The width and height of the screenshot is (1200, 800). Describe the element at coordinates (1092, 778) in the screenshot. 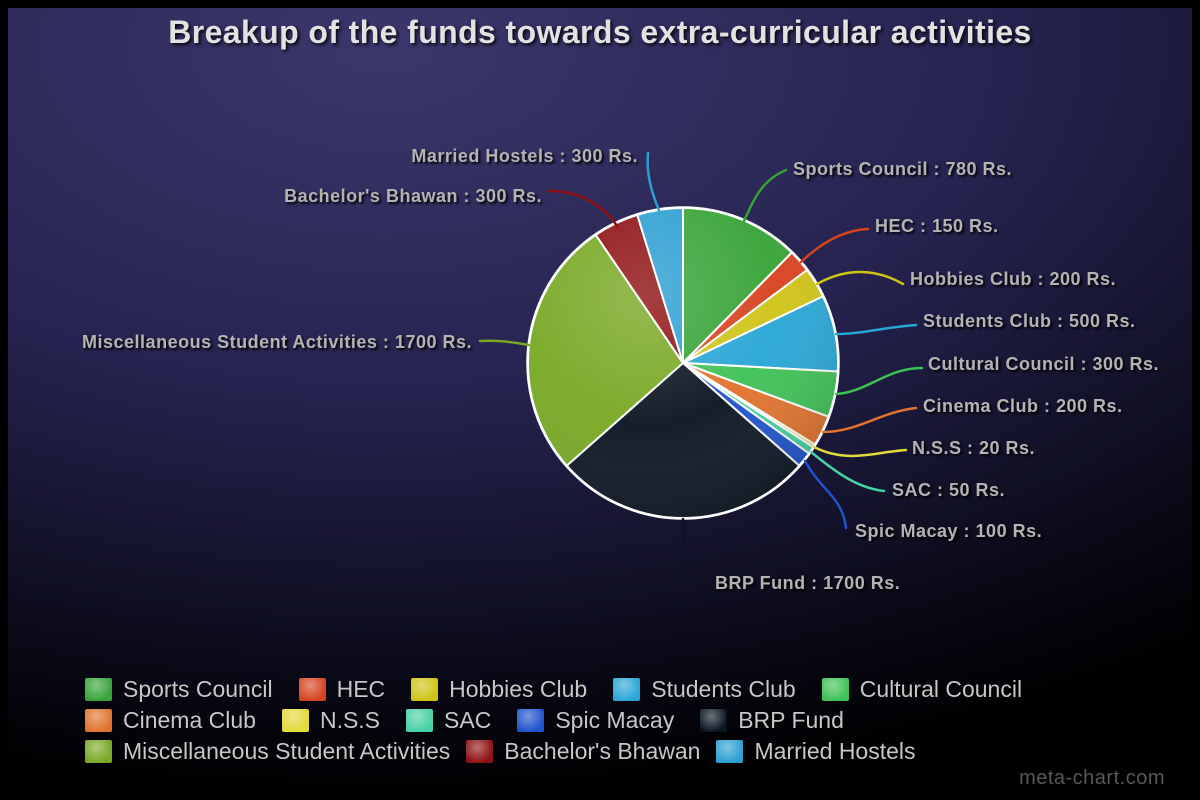

I see `watermark: meta-chart.com` at that location.